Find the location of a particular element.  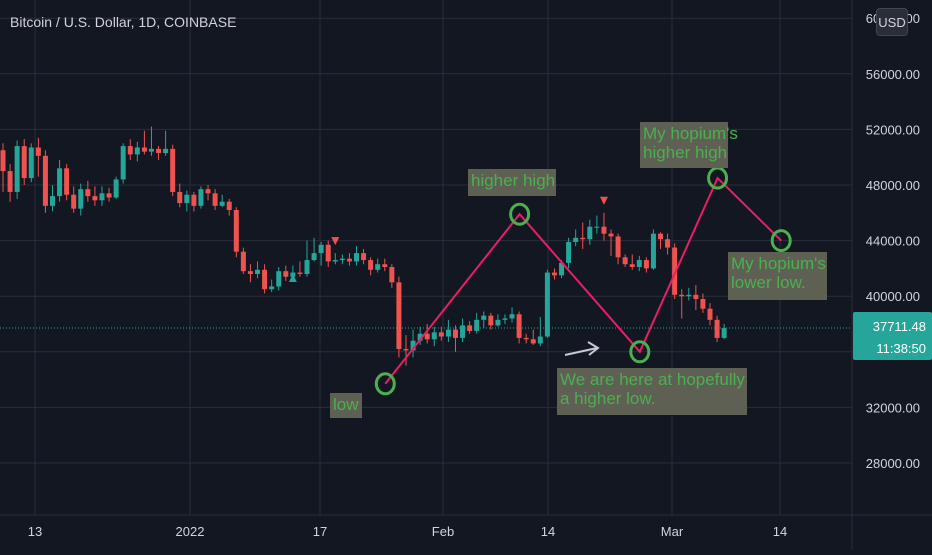

signal-down-marker is located at coordinates (603, 200).